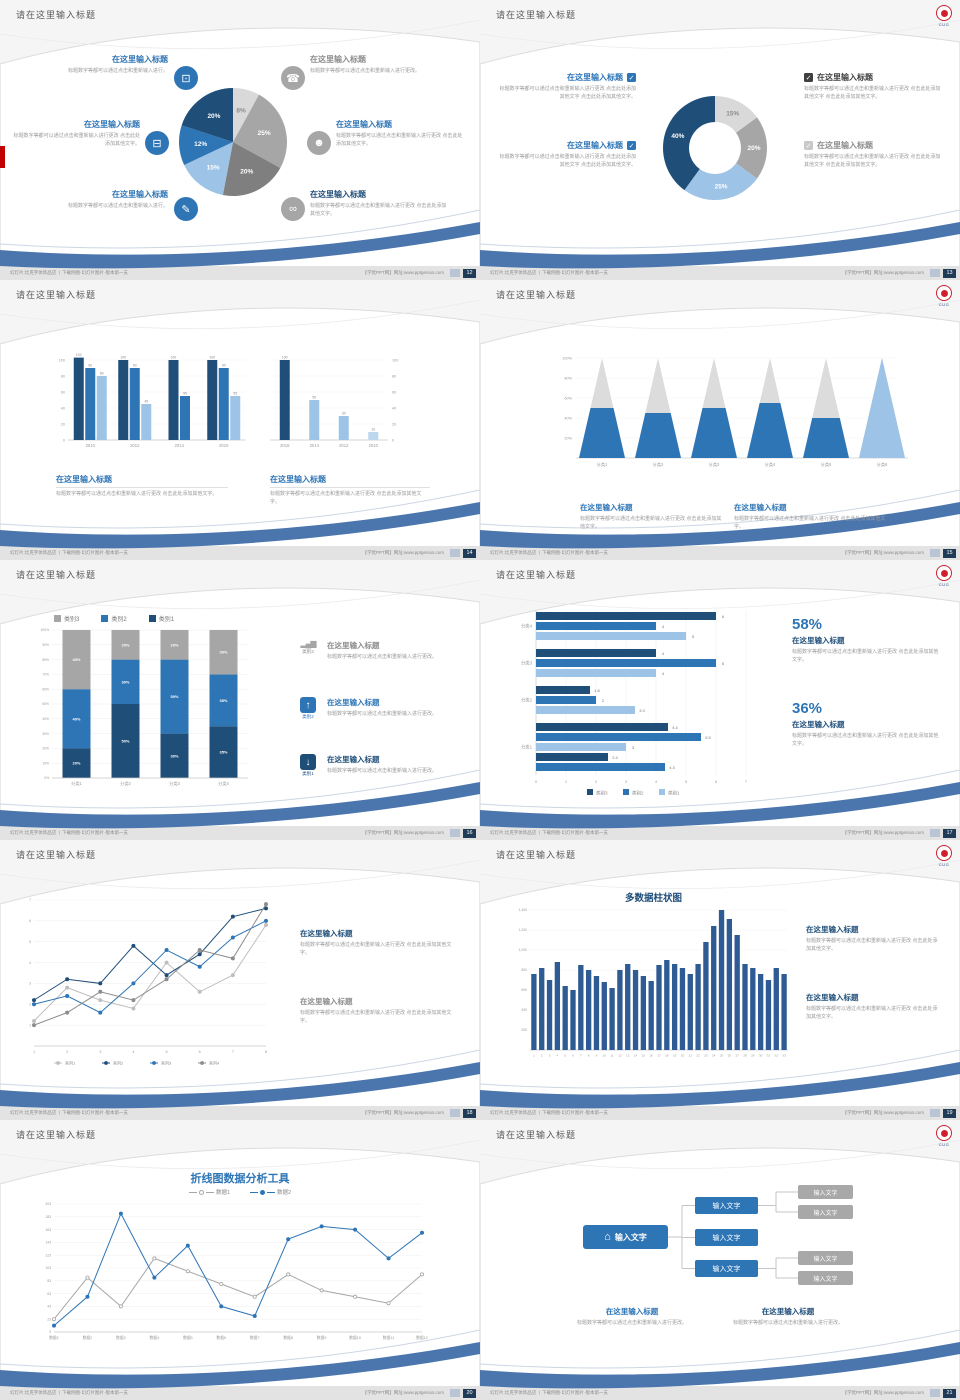 The image size is (960, 1400). What do you see at coordinates (625, 1237) in the screenshot?
I see `diagram-root-node: ⌂ 输入文字` at bounding box center [625, 1237].